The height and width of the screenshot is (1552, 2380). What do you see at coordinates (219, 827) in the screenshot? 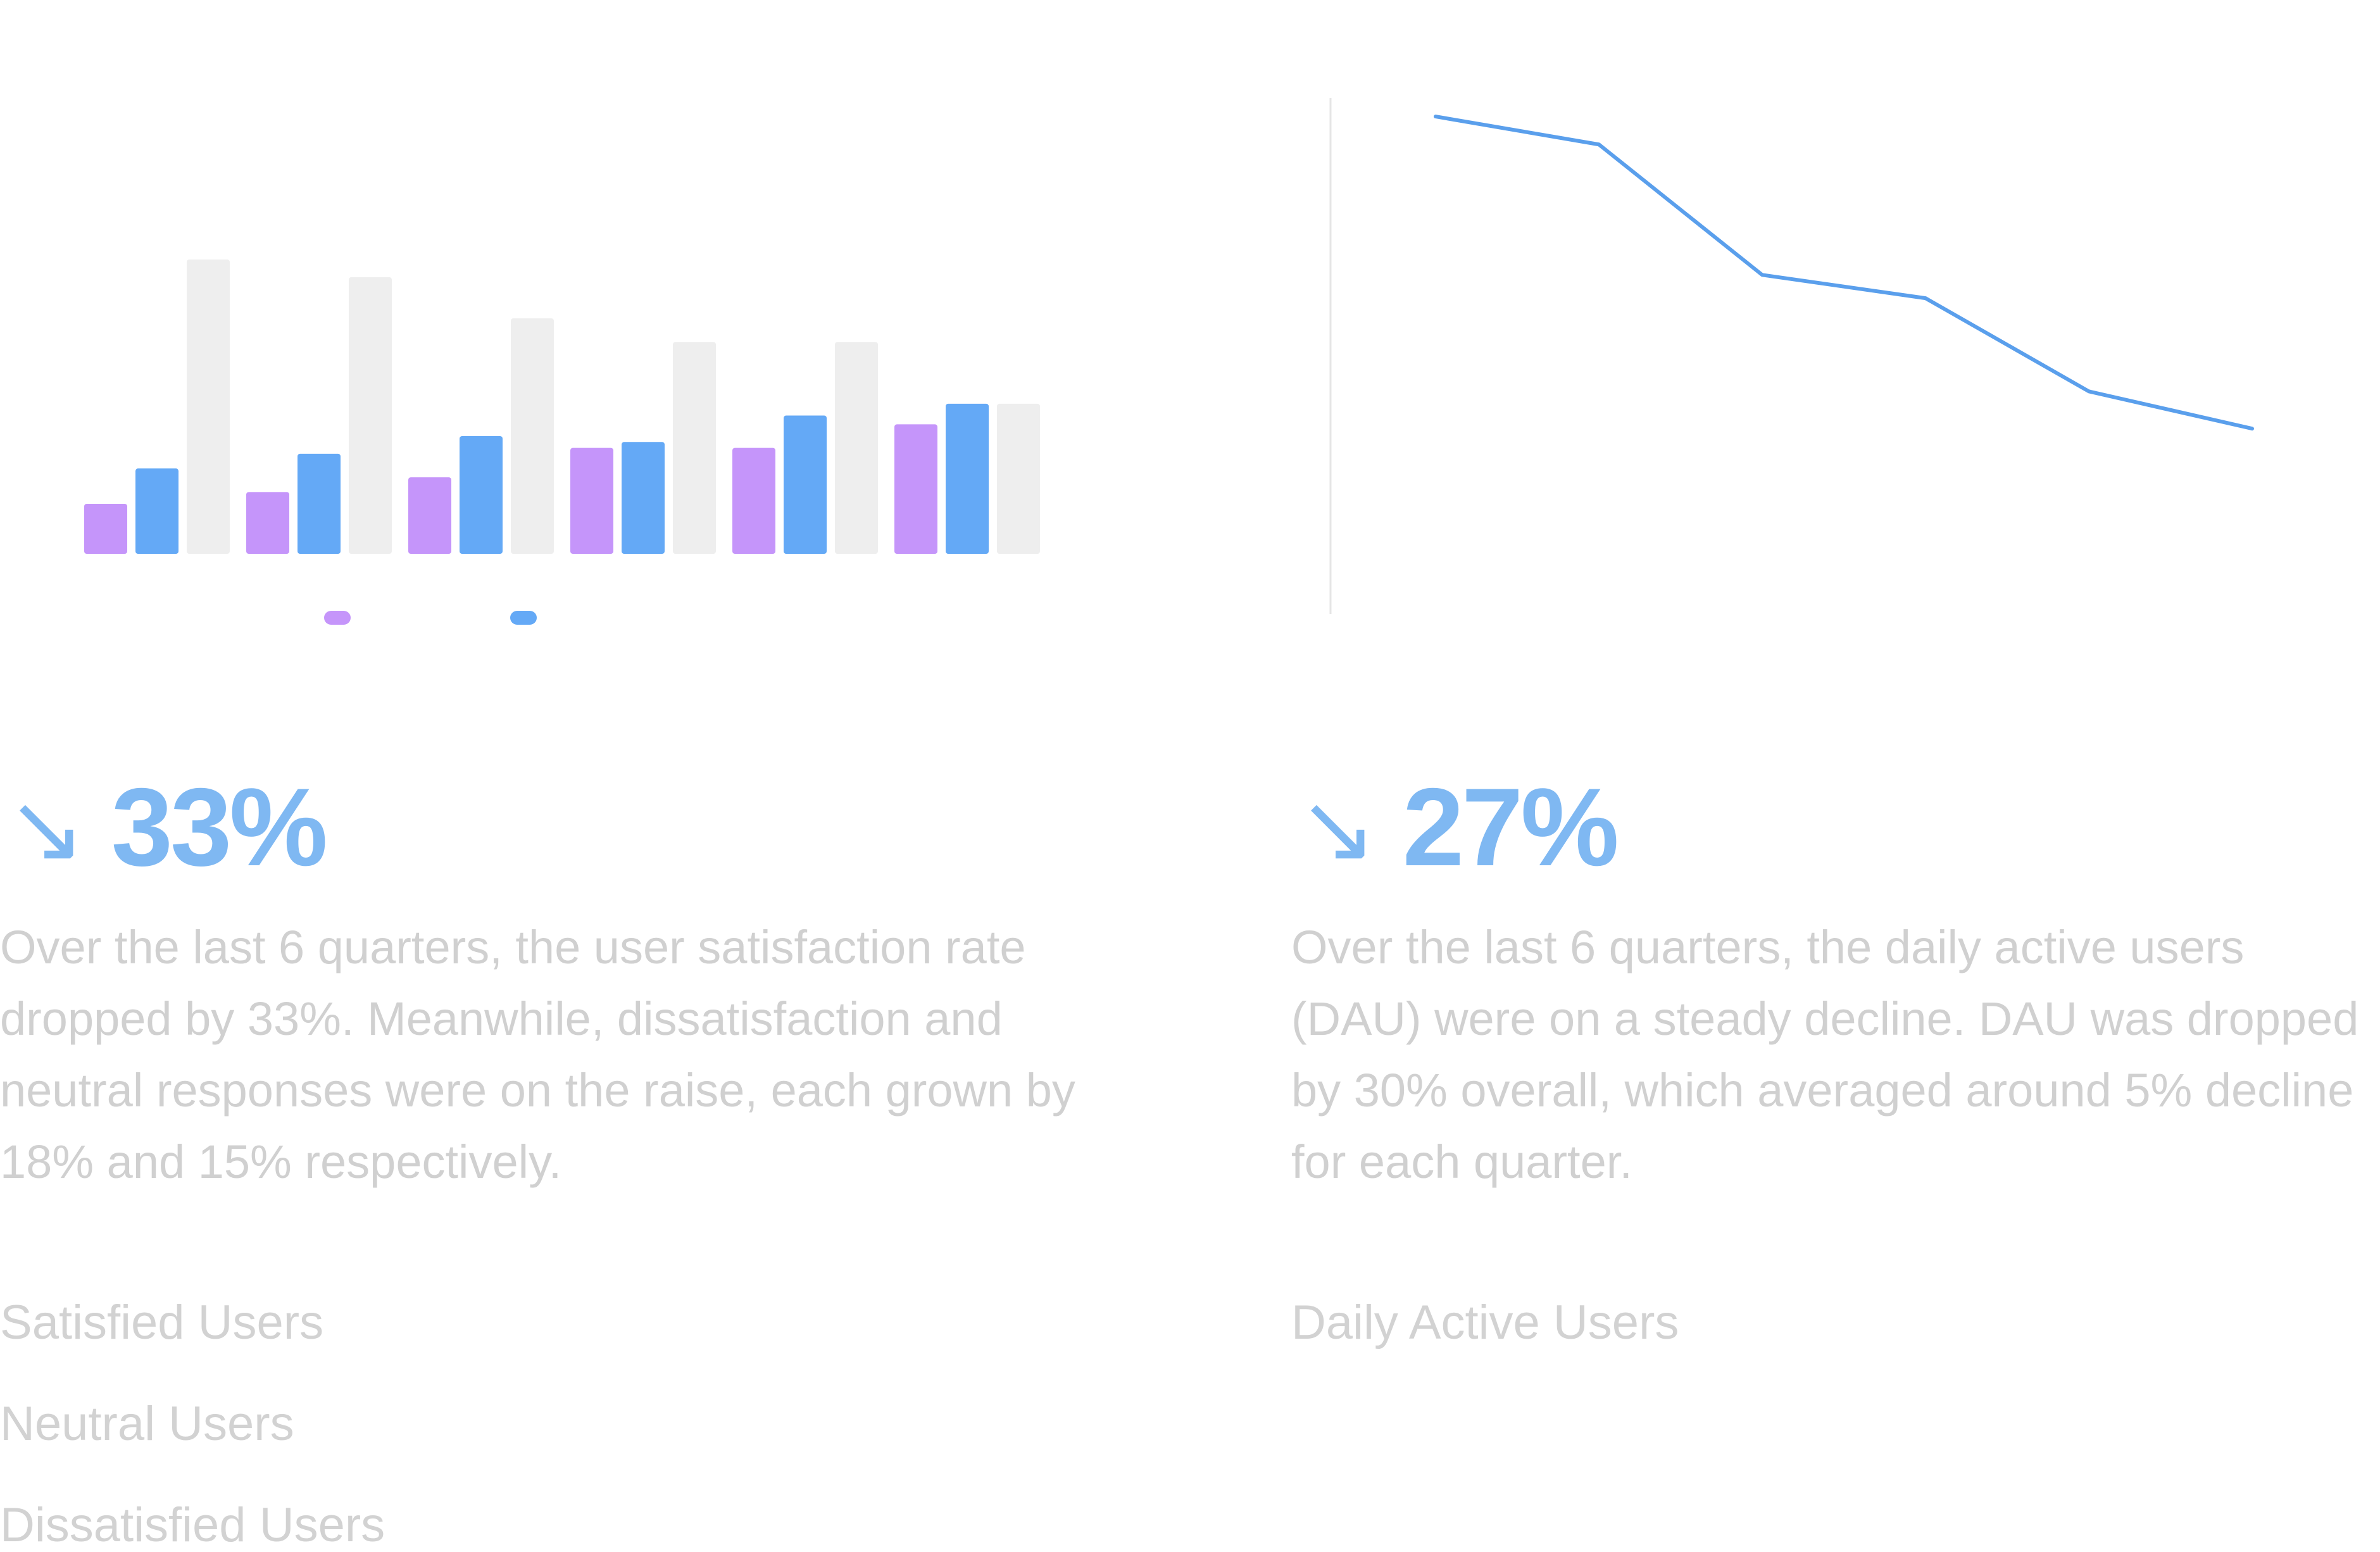
I see `satisfaction-drop-value: 33%` at bounding box center [219, 827].